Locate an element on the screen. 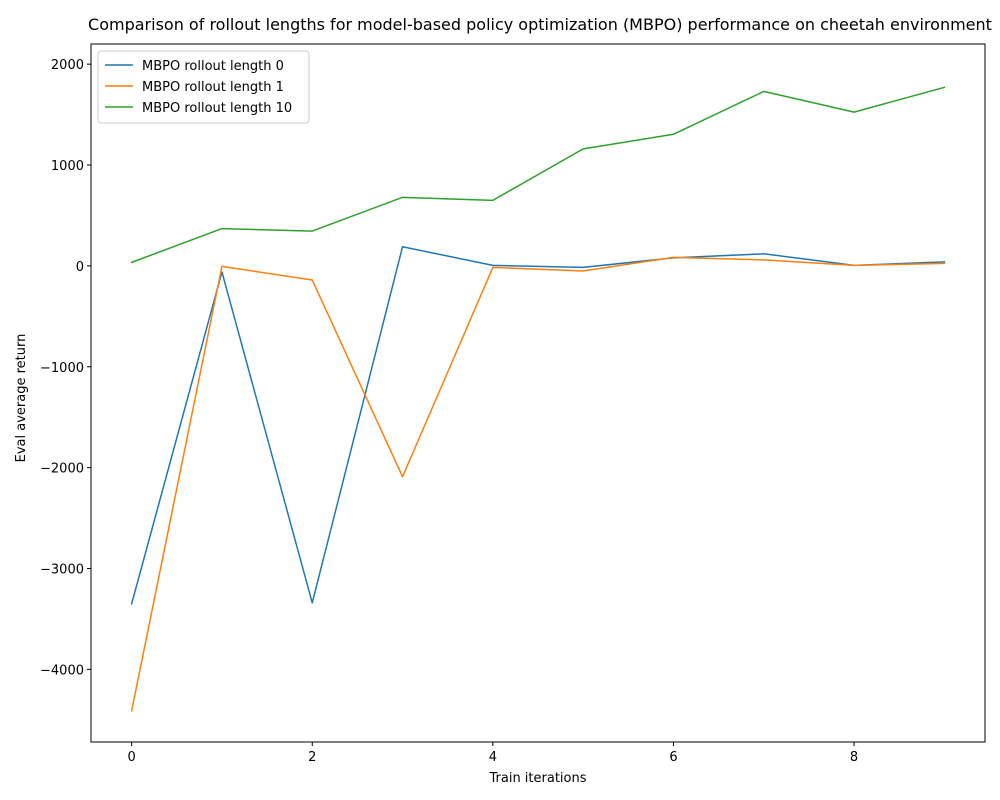 The width and height of the screenshot is (1000, 800). x-tick-label: 8 is located at coordinates (854, 757).